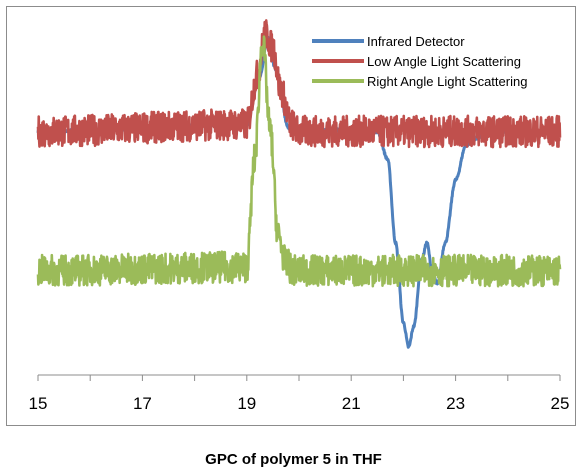 This screenshot has height=472, width=587. I want to click on x-tick-label: 17, so click(142, 403).